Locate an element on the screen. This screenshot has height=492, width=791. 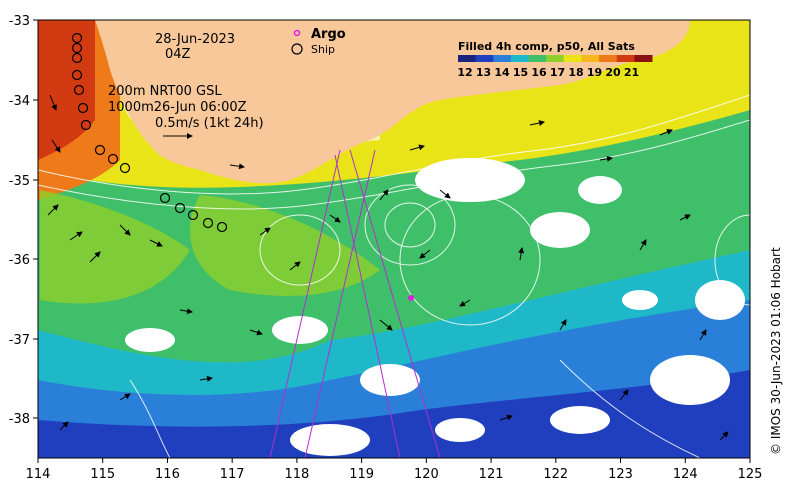
y-tick-label: -38 is located at coordinates (19, 419).